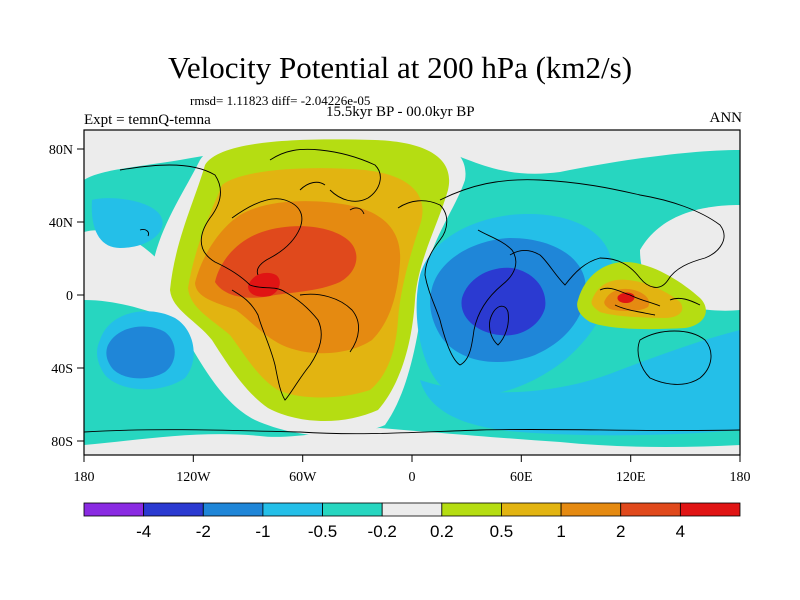 The width and height of the screenshot is (800, 600). What do you see at coordinates (280, 100) in the screenshot?
I see `rmsd-diff-stats: rmsd= 1.11823 diff= -2.04226e-05` at bounding box center [280, 100].